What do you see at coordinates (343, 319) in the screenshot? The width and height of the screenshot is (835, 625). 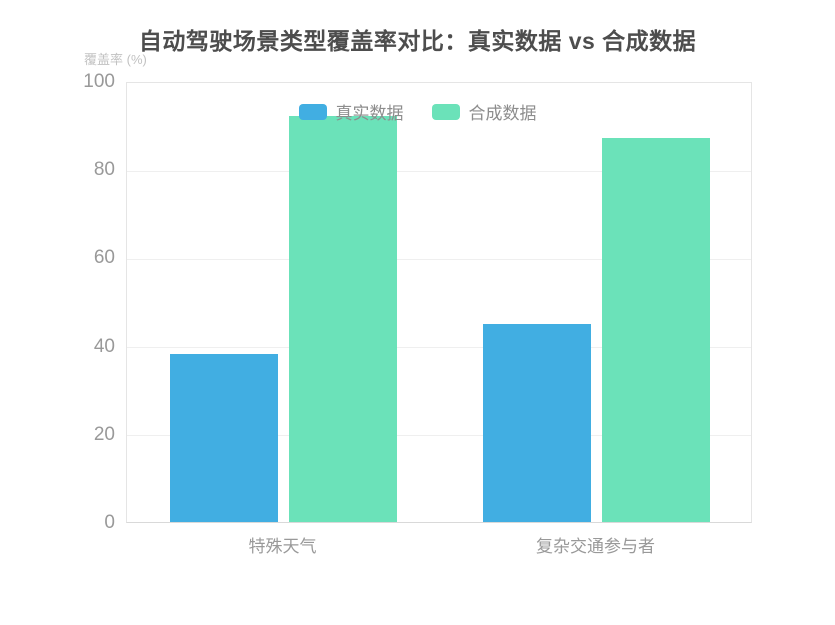 I see `bar-series1-cat0` at bounding box center [343, 319].